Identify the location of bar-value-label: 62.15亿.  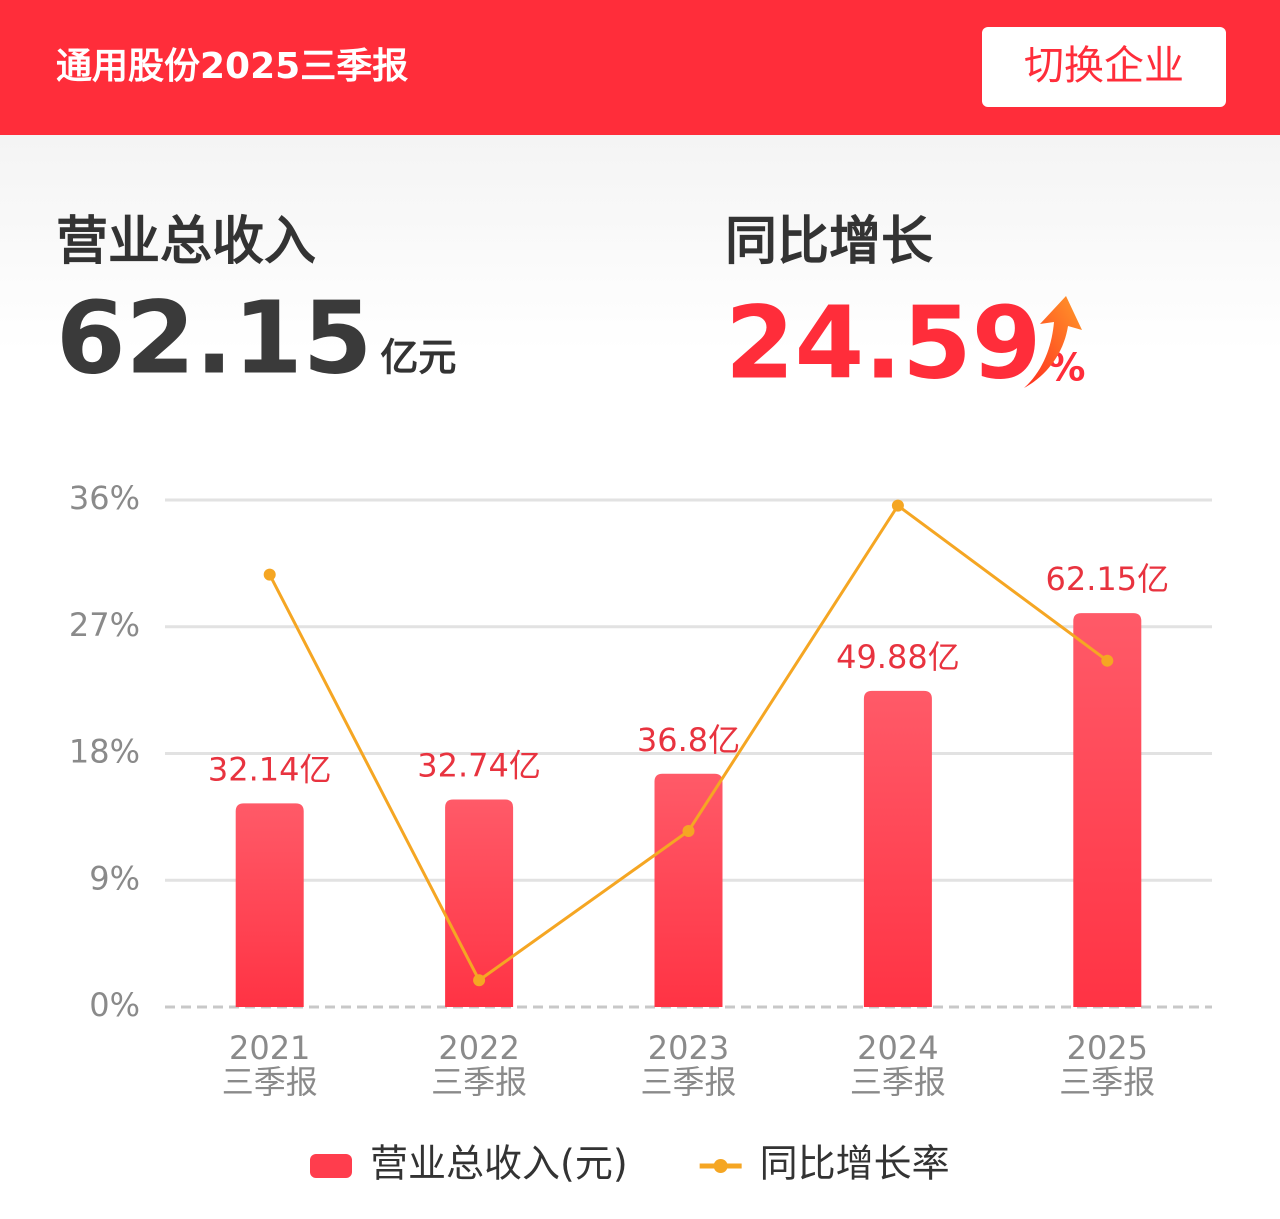
(1107, 579).